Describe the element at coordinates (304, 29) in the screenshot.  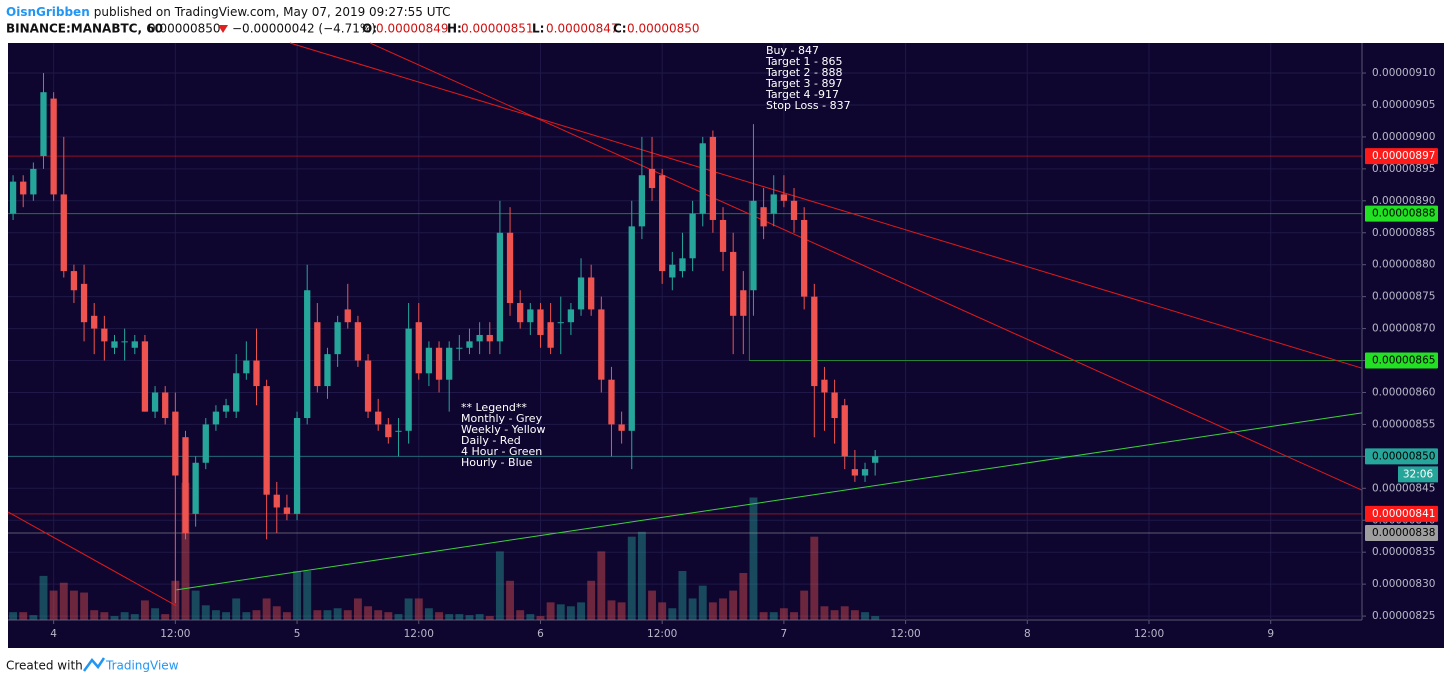
I see `change: −0.00000042 (−4.71%)` at that location.